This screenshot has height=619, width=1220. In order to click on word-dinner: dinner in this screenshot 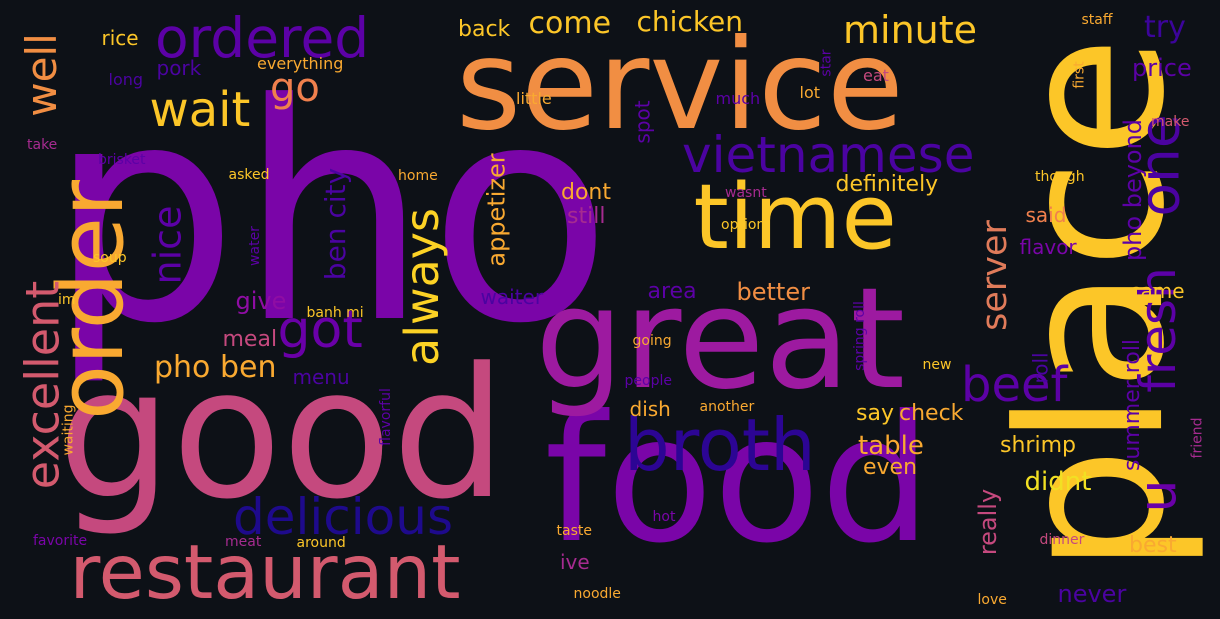, I will do `click(1062, 540)`.